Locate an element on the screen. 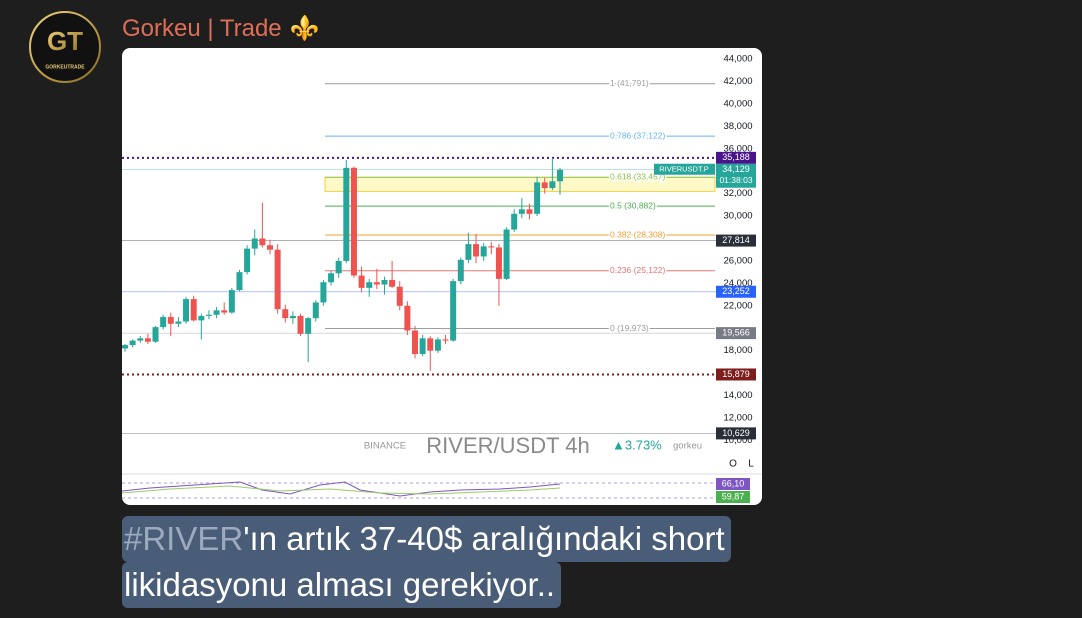 Image resolution: width=1082 pixels, height=618 pixels. y-tick-label: 18,000 is located at coordinates (737, 350).